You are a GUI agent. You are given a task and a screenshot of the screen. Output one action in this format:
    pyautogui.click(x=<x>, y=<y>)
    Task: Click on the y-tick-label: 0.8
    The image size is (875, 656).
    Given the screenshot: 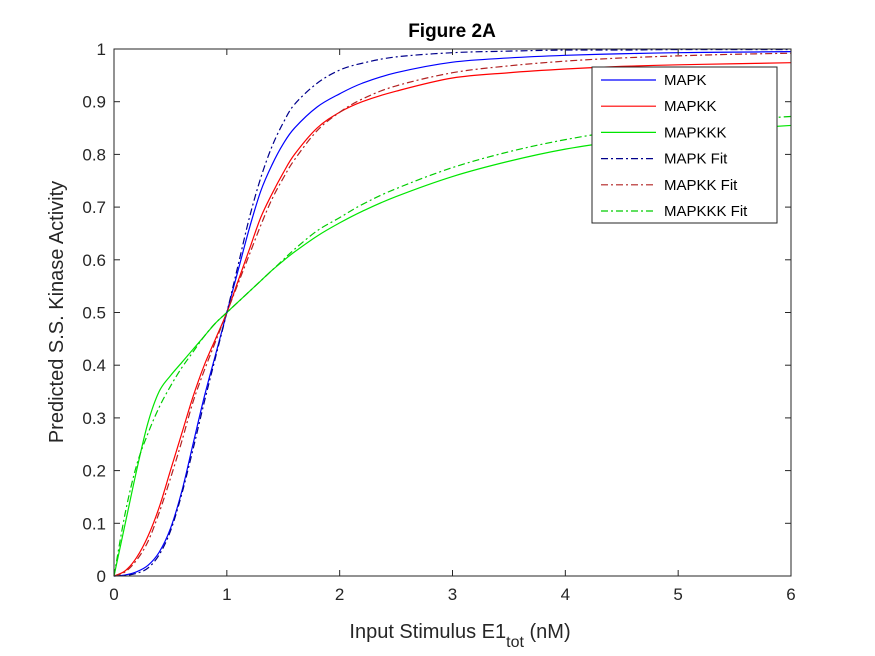 What is the action you would take?
    pyautogui.click(x=94, y=154)
    